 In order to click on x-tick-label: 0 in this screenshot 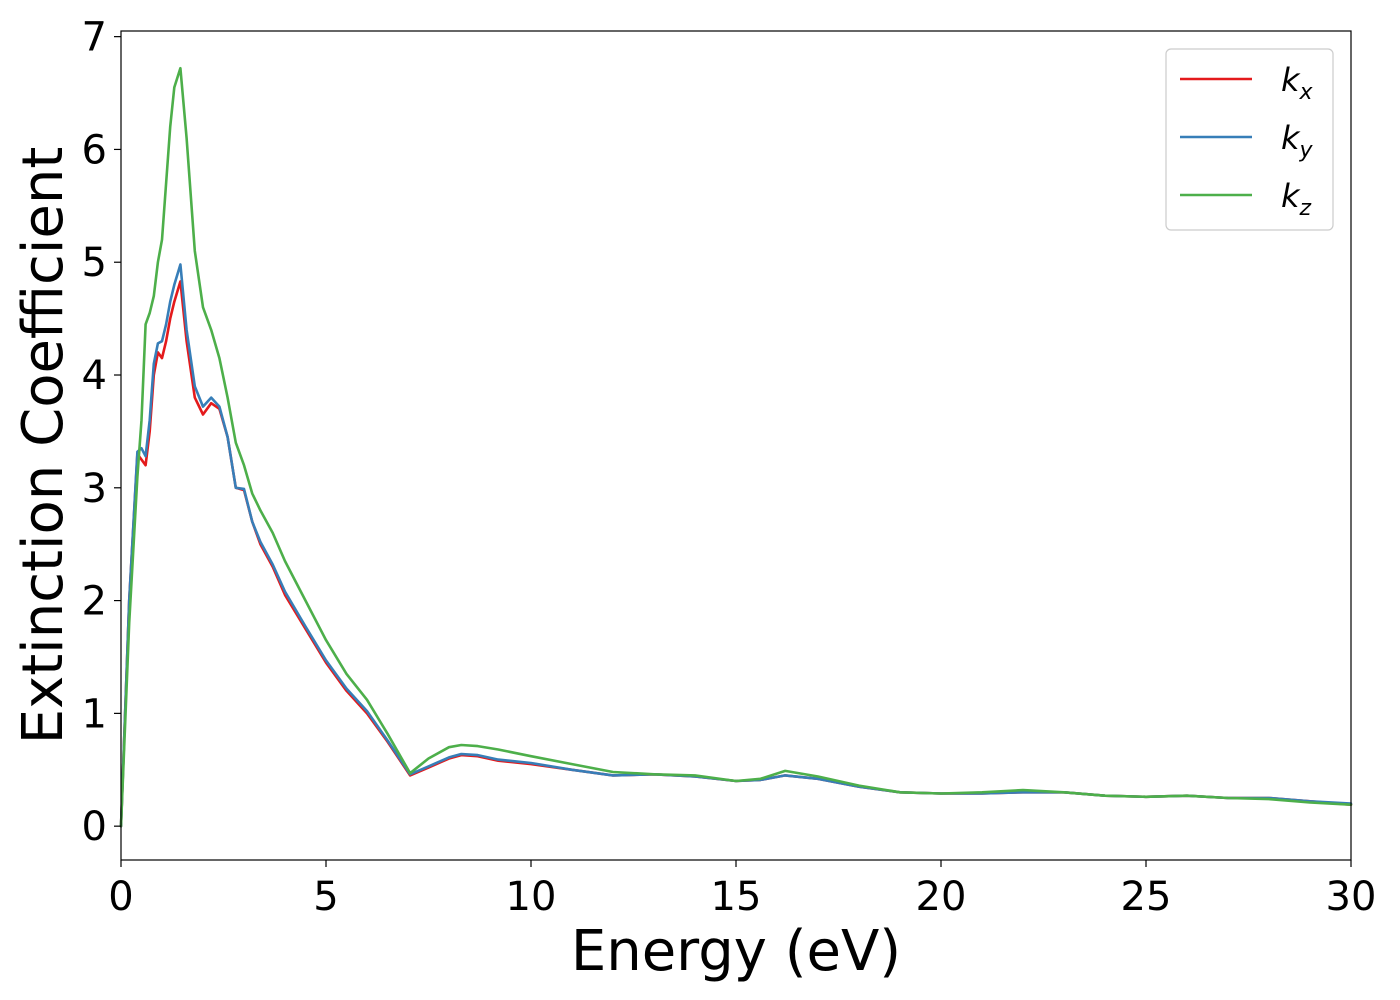, I will do `click(120, 897)`.